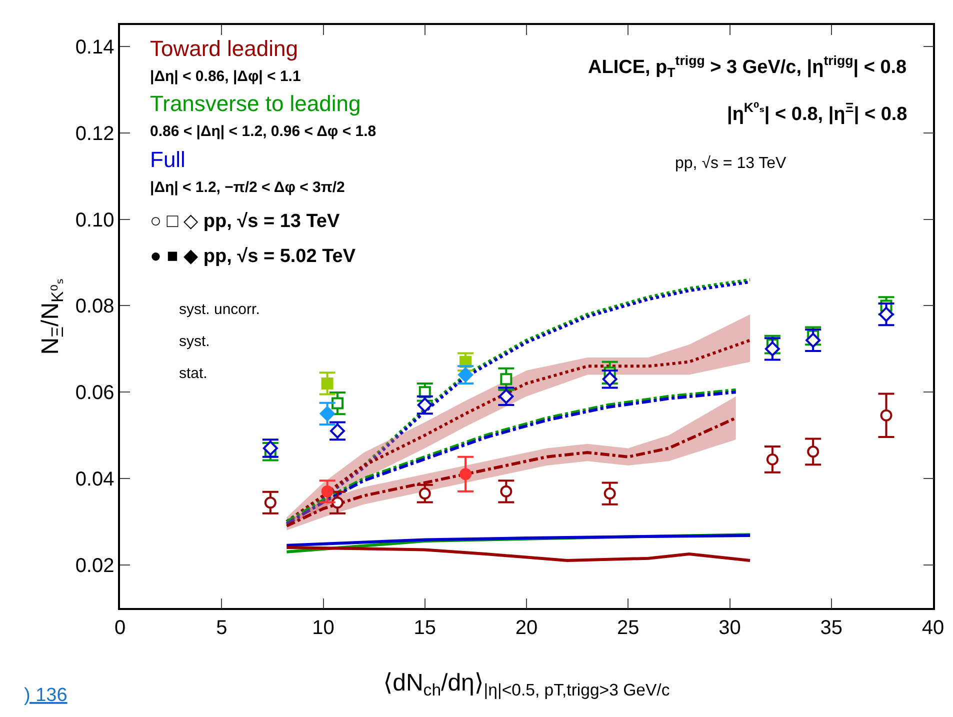 Image resolution: width=953 pixels, height=717 pixels. What do you see at coordinates (747, 66) in the screenshot?
I see `annotation: ALICE, p$_{T}$$^{trigg}$ > 3 GeV/c, |η$^{trigg}$| < 0.8` at bounding box center [747, 66].